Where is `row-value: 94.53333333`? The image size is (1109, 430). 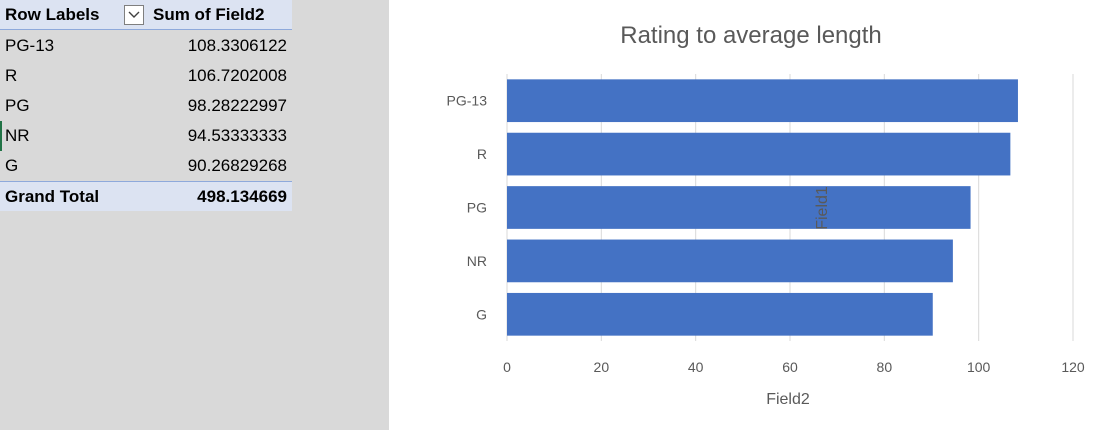 row-value: 94.53333333 is located at coordinates (237, 135).